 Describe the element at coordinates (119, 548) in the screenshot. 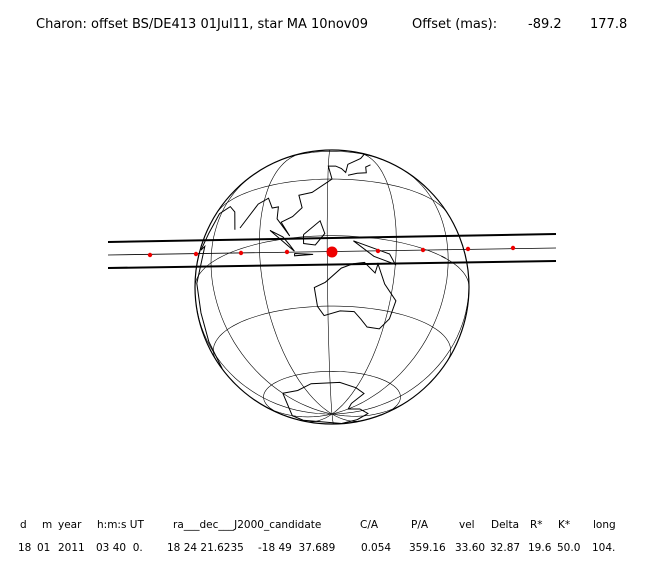

I see `table-cell: 03 40 0.` at that location.